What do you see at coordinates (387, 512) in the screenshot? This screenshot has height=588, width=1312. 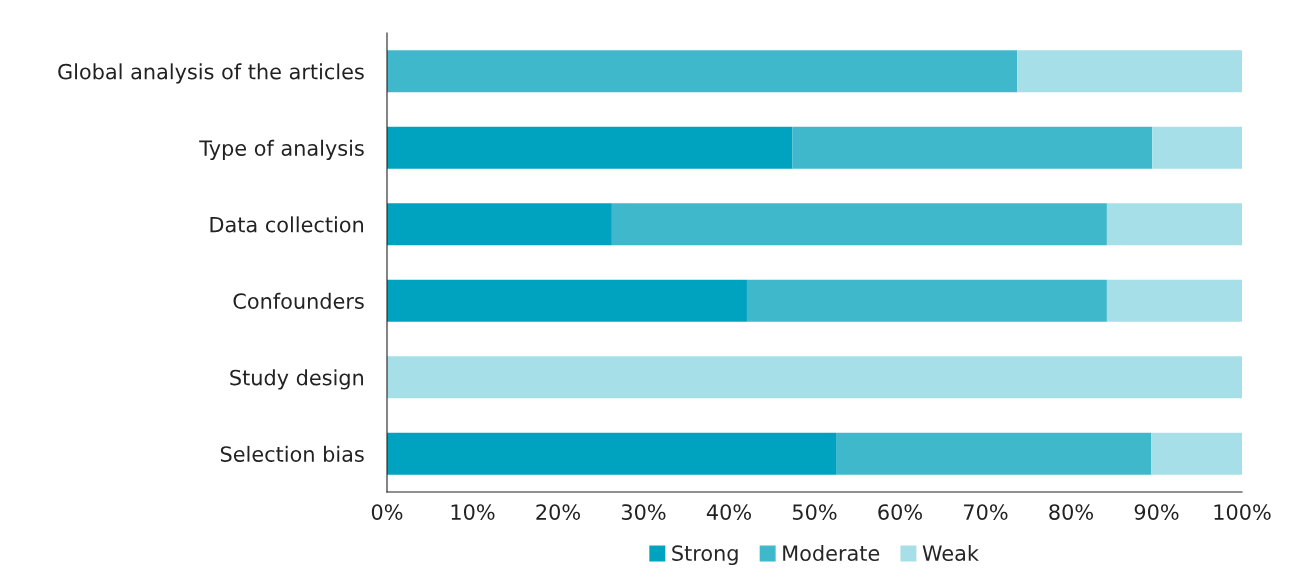 I see `x-tick-label: 0%` at bounding box center [387, 512].